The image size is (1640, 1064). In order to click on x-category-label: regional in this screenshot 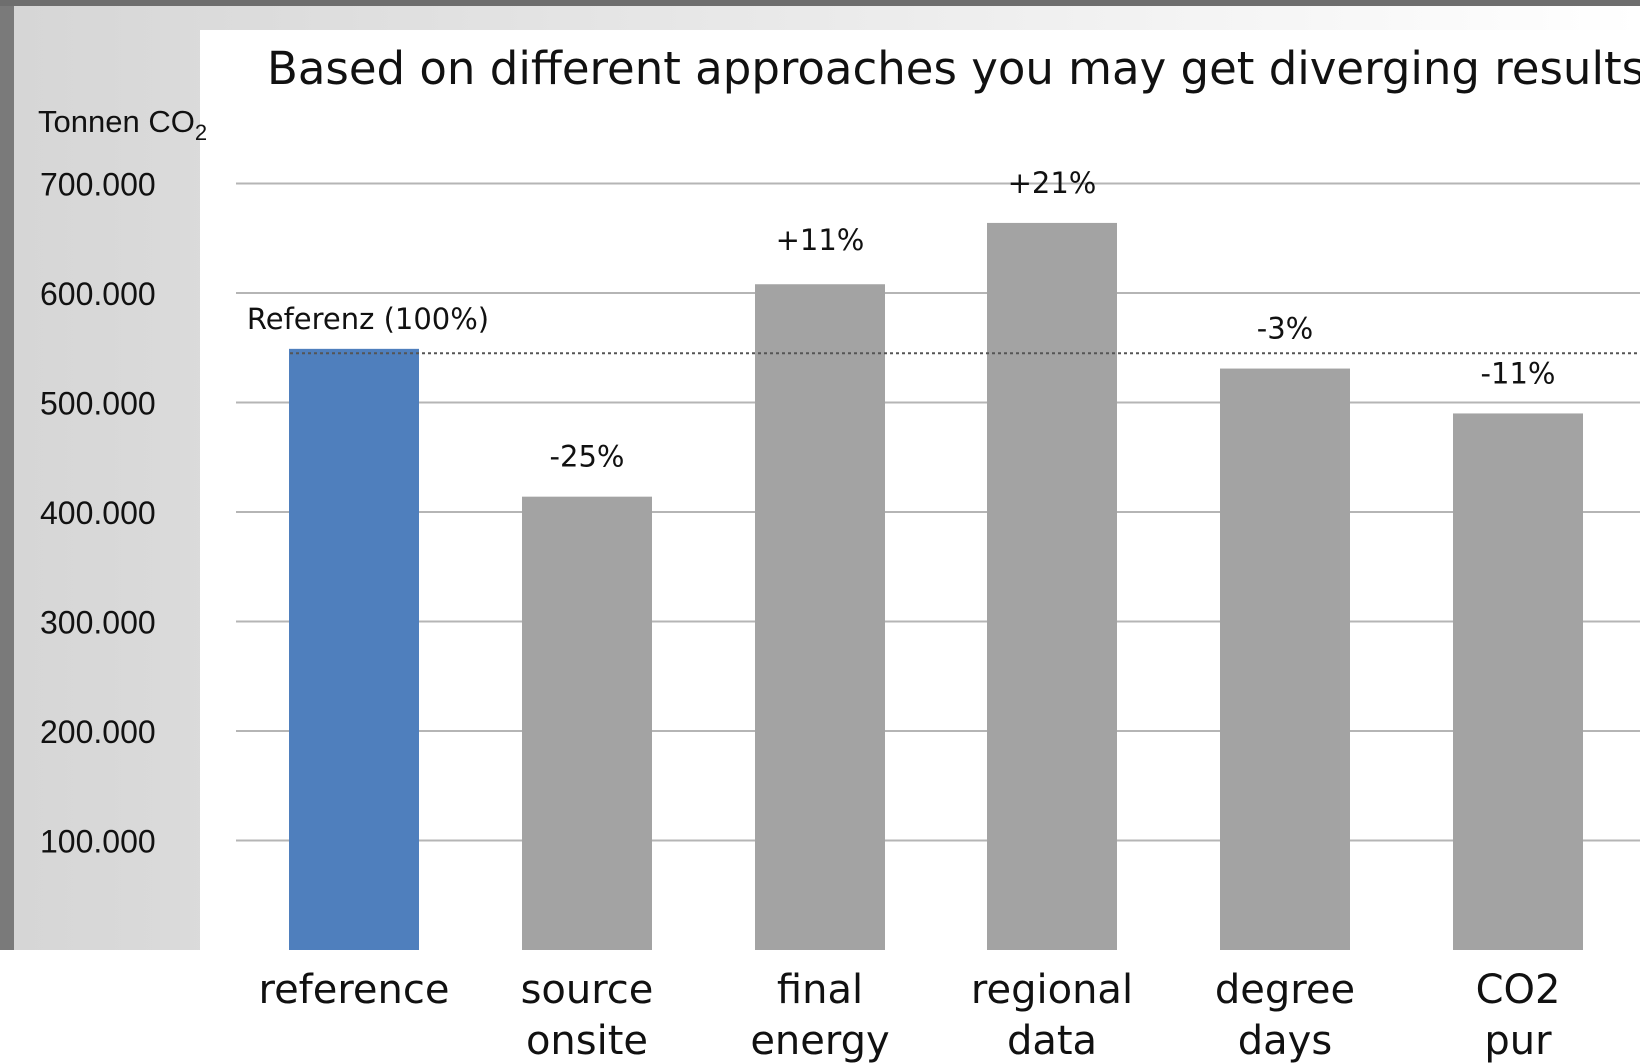, I will do `click(1052, 990)`.